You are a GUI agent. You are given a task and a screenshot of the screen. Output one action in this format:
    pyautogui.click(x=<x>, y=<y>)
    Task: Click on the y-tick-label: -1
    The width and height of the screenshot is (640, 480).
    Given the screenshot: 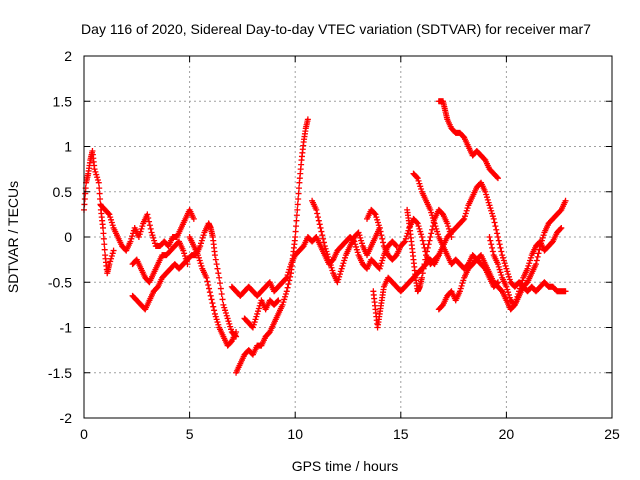 What is the action you would take?
    pyautogui.click(x=66, y=328)
    